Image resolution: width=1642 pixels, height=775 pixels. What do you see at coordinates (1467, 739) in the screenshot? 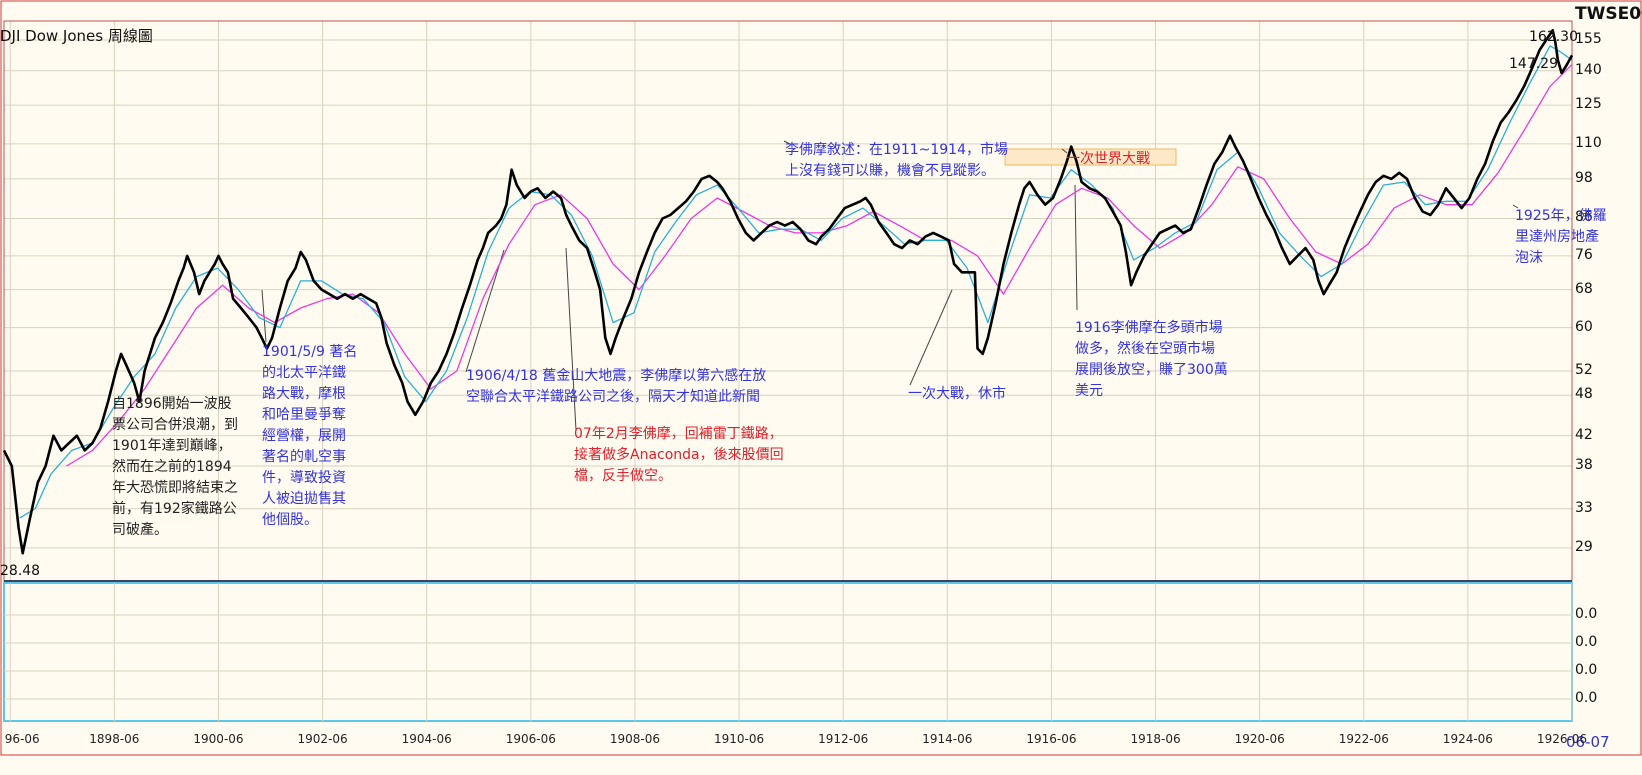
I see `x-tick-label: 1924-06` at bounding box center [1467, 739].